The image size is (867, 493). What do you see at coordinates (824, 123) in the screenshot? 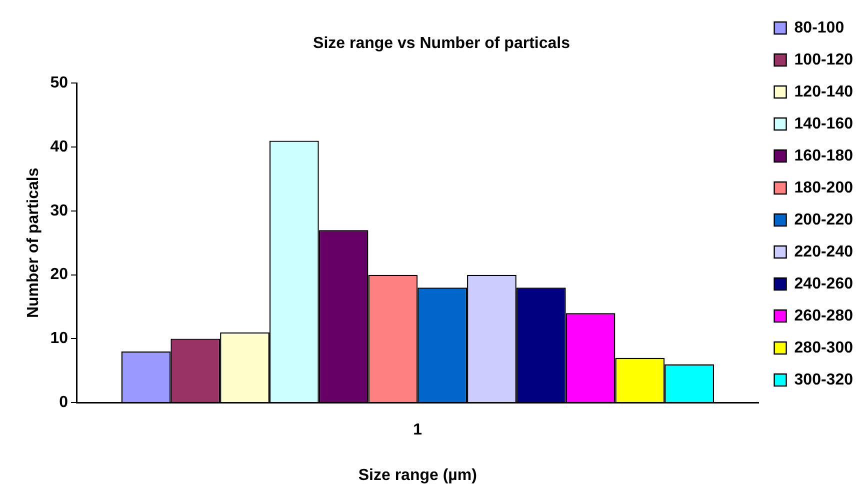
I see `legend-label: 140-160` at bounding box center [824, 123].